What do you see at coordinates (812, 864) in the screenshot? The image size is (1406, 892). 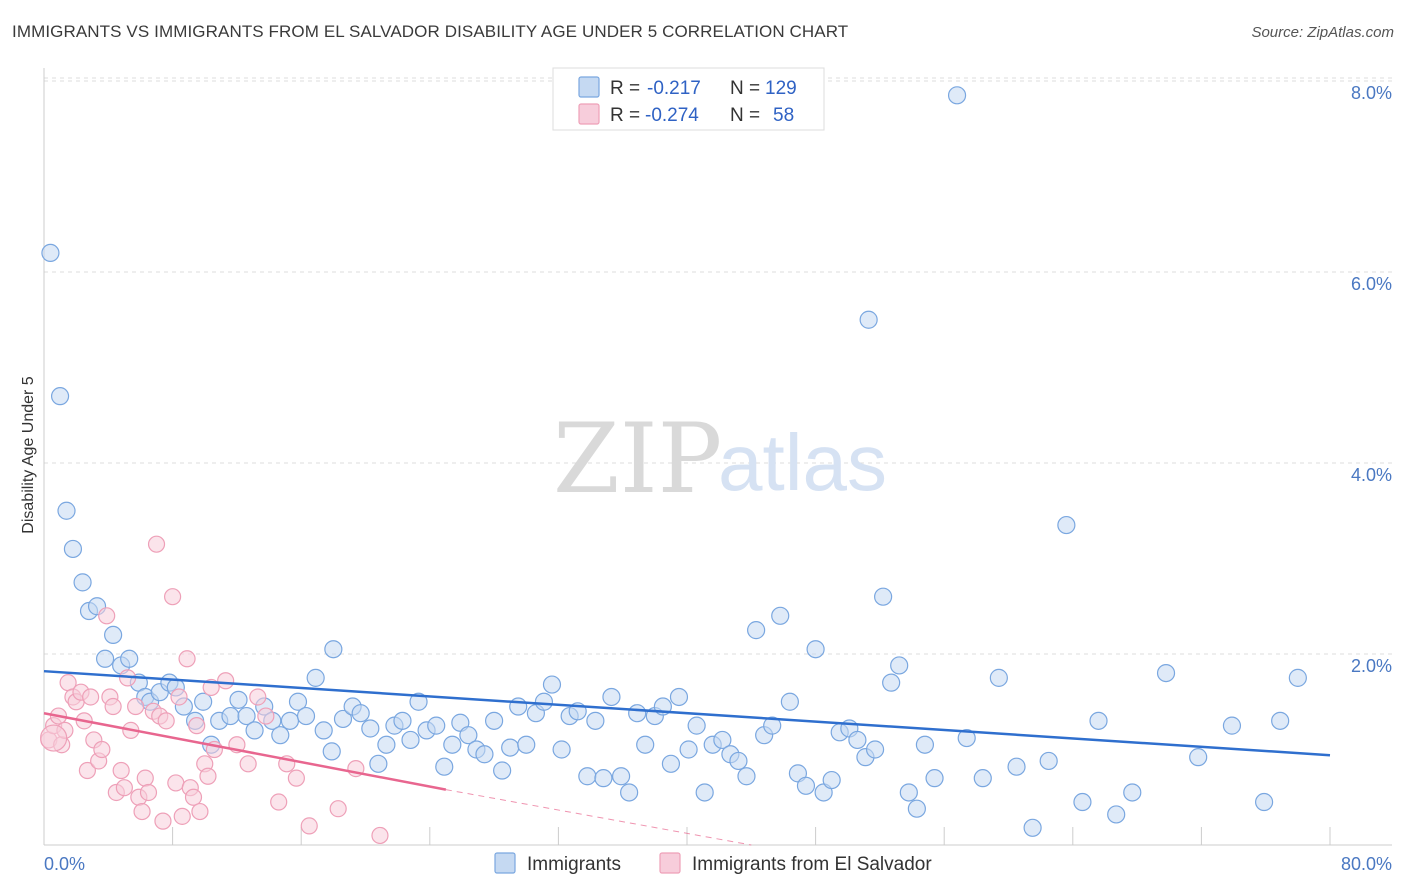 I see `bottom-legend-el-salvador: Immigrants from El Salvador` at bounding box center [812, 864].